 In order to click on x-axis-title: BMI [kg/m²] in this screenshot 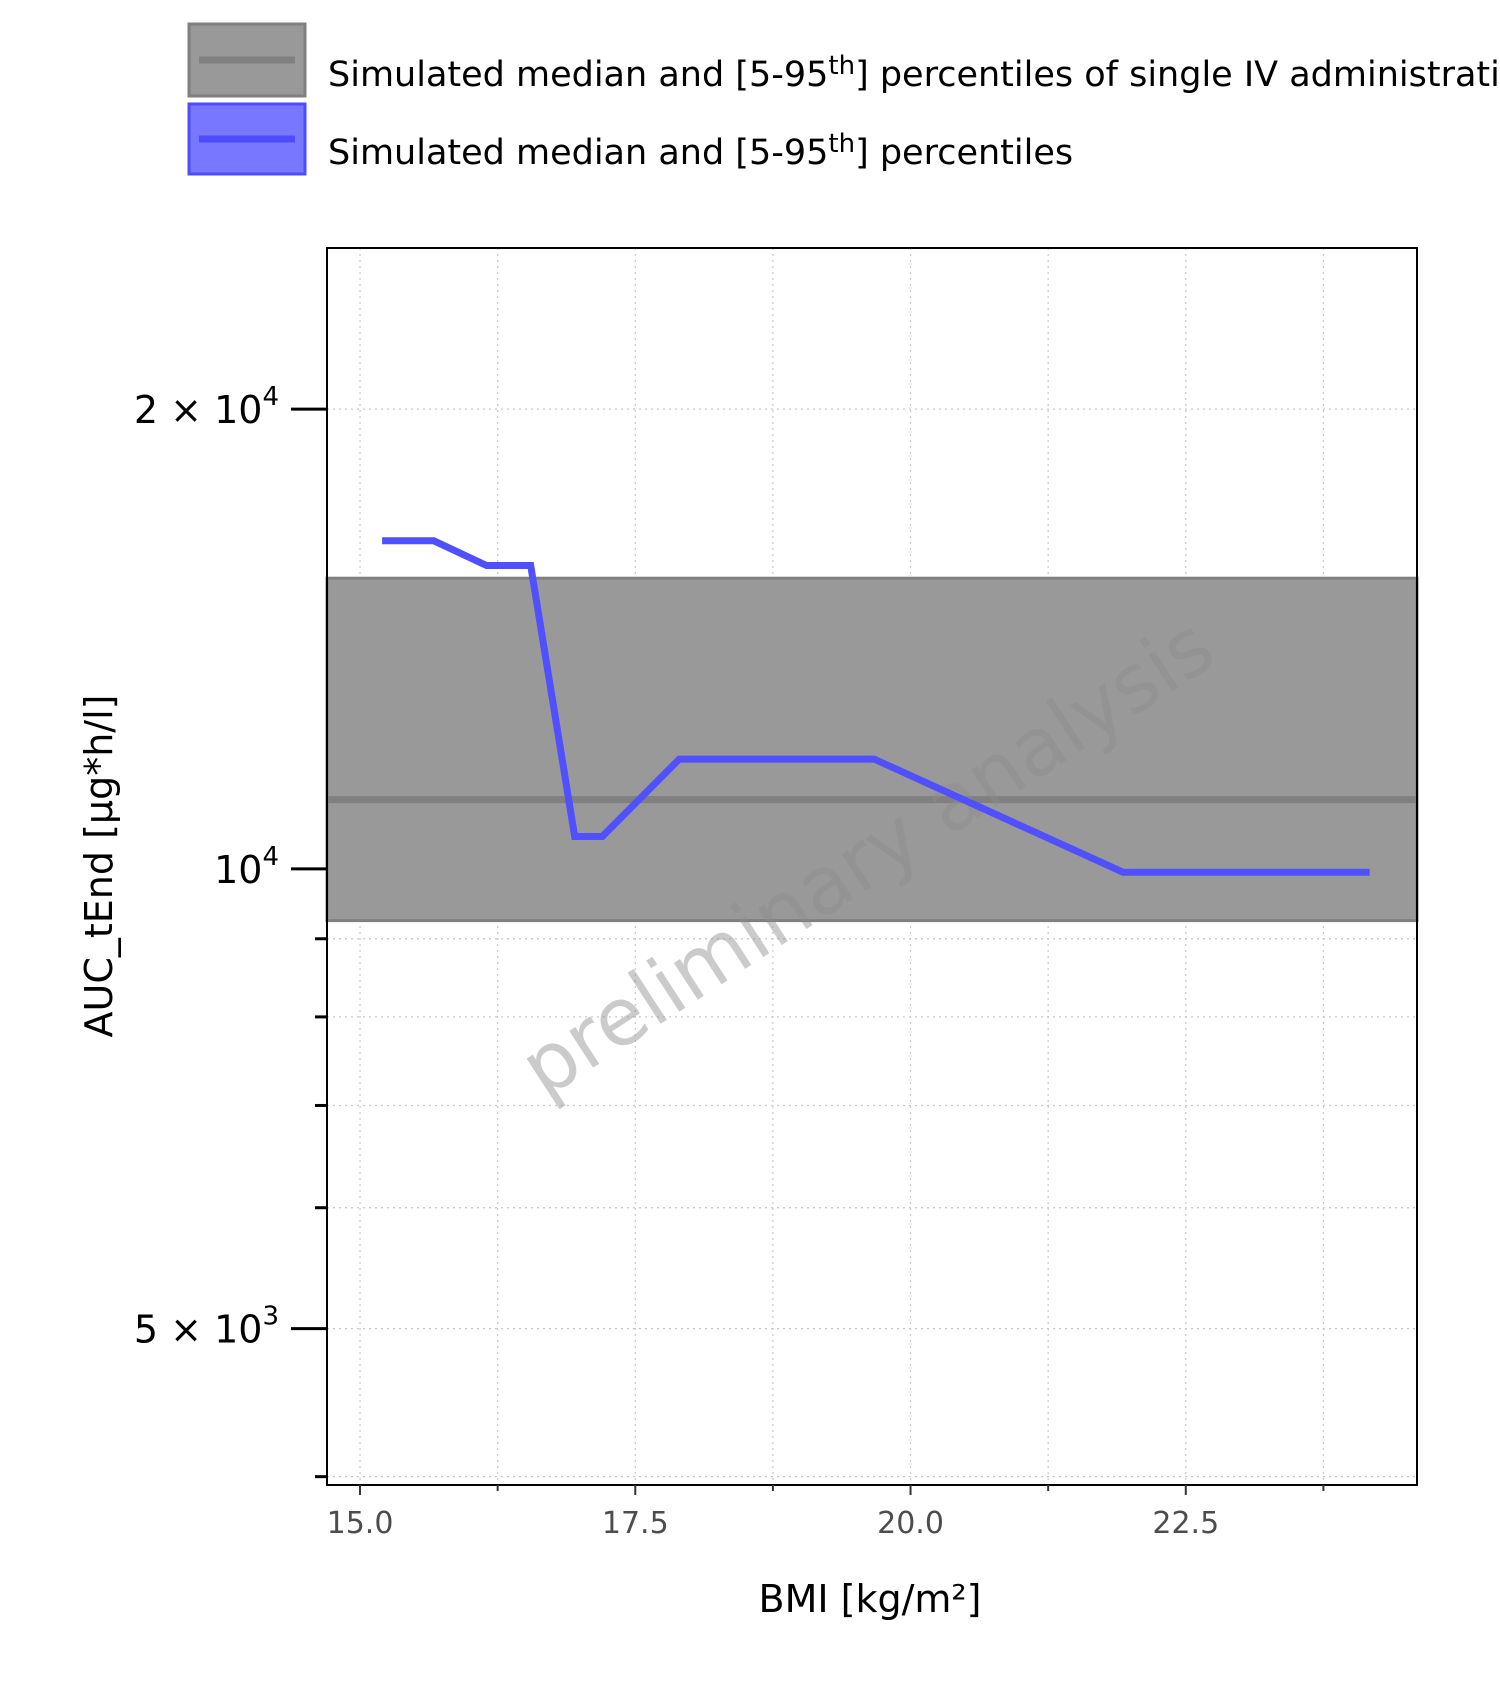, I will do `click(870, 1599)`.